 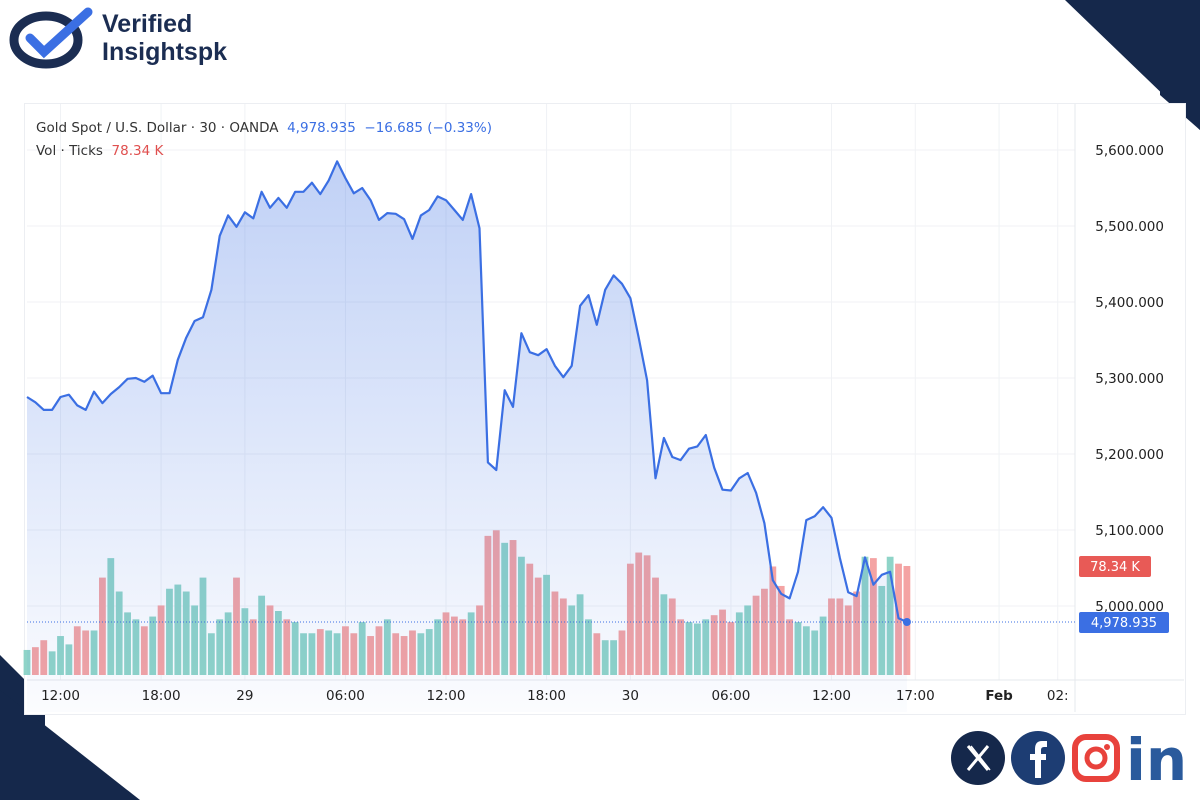 I want to click on y-tick-label: 5,000.000, so click(x=1129, y=607).